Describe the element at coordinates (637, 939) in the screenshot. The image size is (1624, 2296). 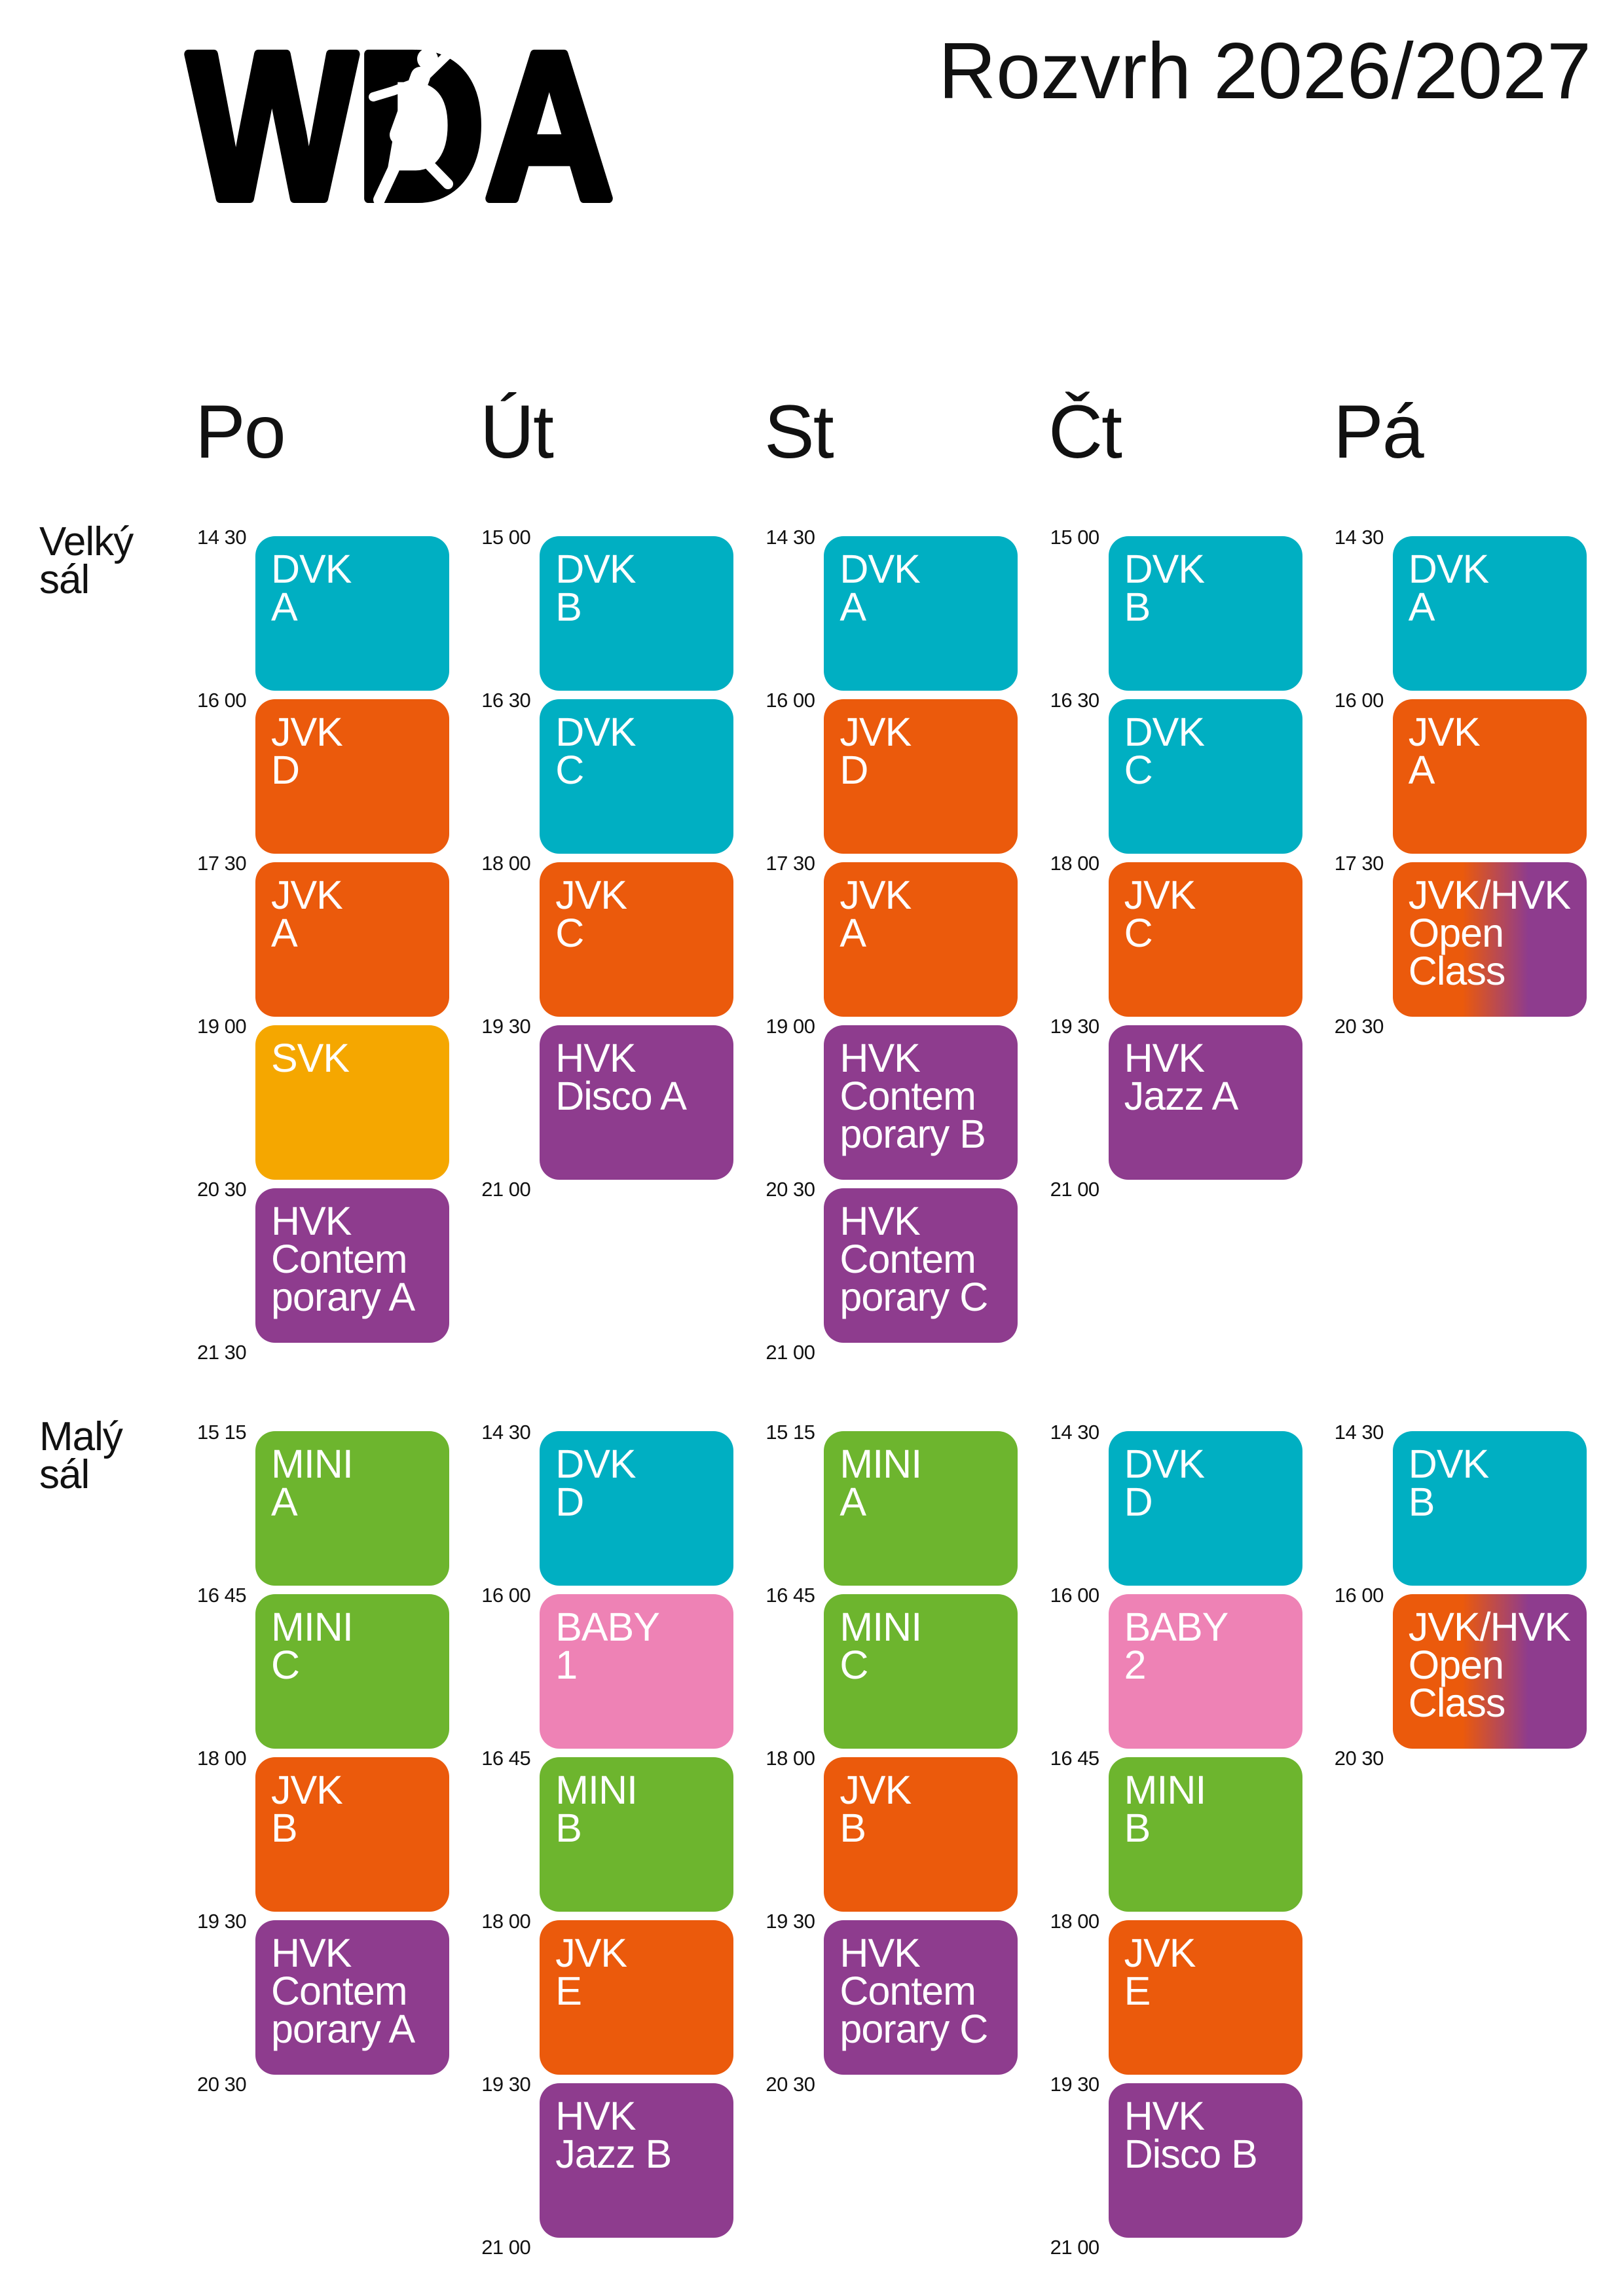
I see `class-block-velky-sal-ut: JVK C` at that location.